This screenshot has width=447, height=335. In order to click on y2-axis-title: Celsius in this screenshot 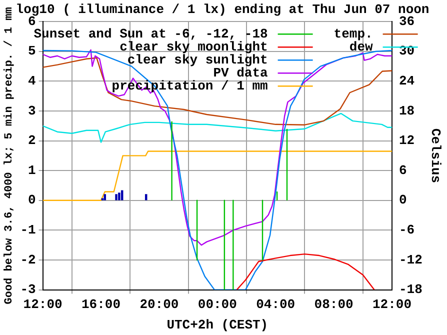, I will do `click(435, 156)`.